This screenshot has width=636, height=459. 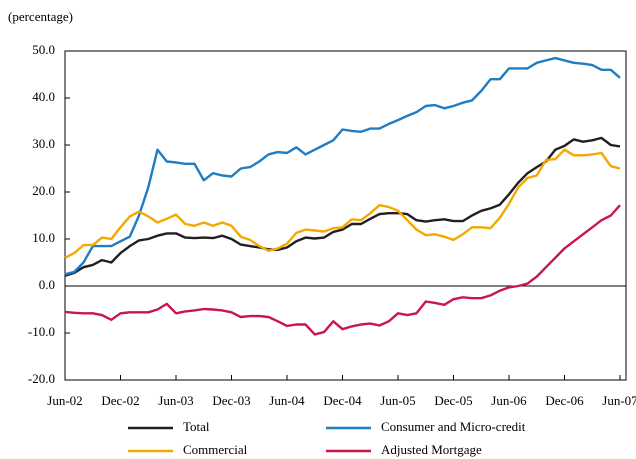 I want to click on legend-label: Adjusted Mortgage, so click(x=431, y=449).